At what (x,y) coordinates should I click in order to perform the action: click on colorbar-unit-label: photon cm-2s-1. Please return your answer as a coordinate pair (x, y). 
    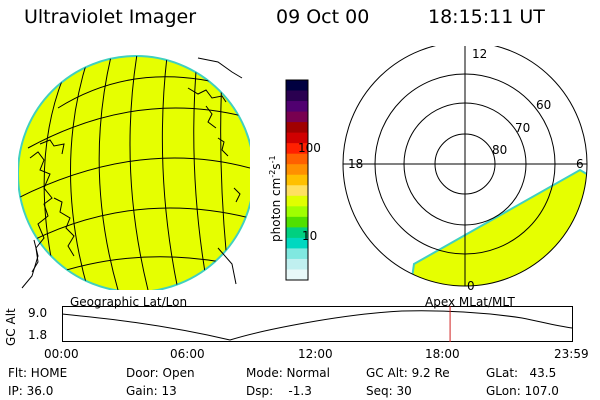
    Looking at the image, I should click on (275, 198).